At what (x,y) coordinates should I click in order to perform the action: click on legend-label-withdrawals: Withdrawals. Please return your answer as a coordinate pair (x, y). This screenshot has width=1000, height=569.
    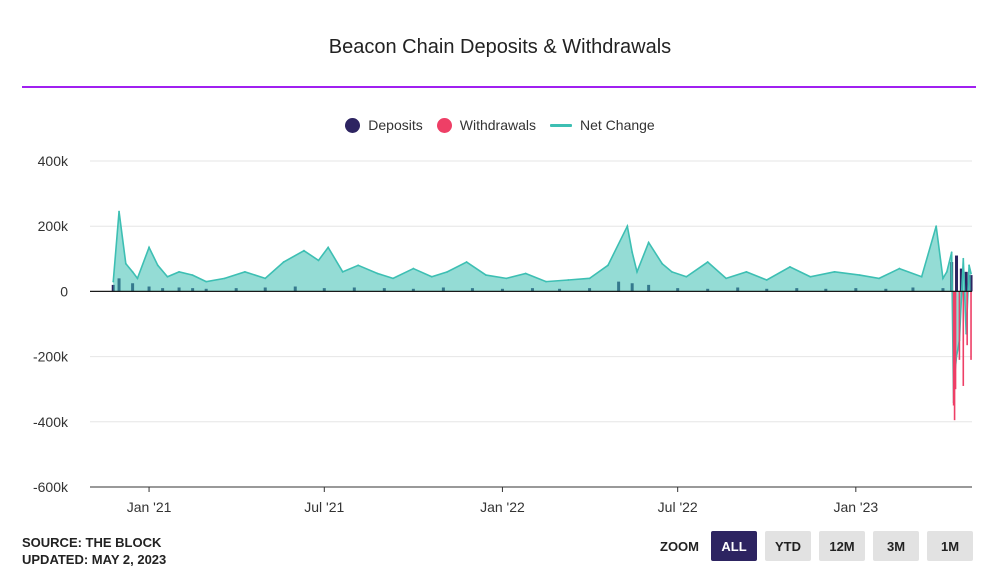
    Looking at the image, I should click on (497, 125).